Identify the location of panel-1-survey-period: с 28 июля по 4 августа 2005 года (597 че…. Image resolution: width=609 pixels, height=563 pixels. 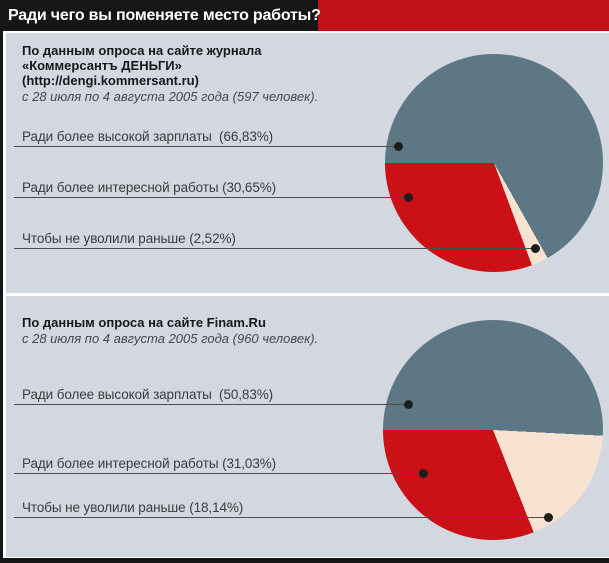
(170, 96).